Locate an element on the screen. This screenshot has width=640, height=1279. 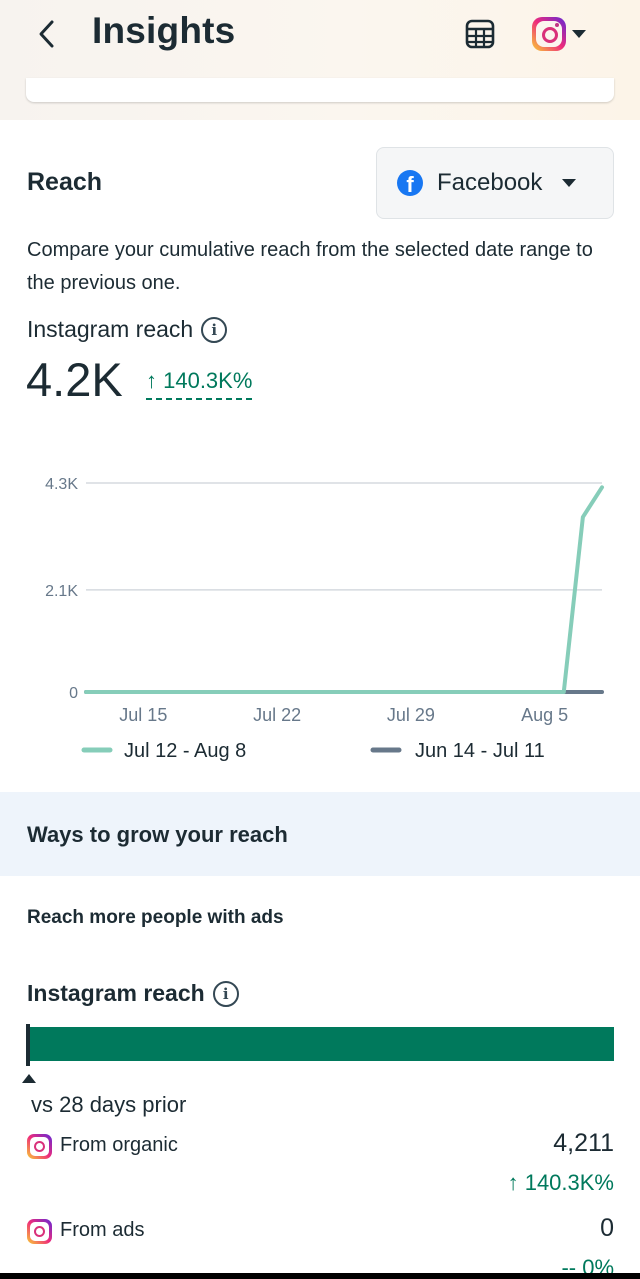
row-value: 4,211 is located at coordinates (583, 1143).